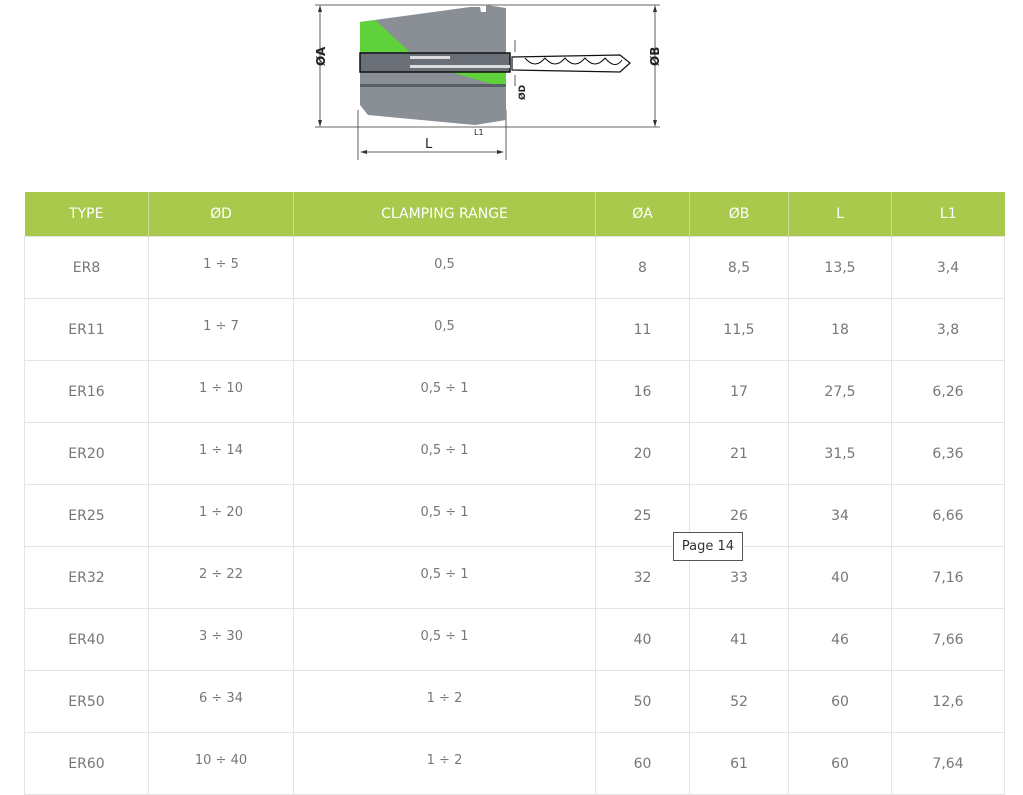  I want to click on table-row: ER40 3 ÷ 30 0,5 ÷ 1 40 41 46 7,66, so click(514, 639).